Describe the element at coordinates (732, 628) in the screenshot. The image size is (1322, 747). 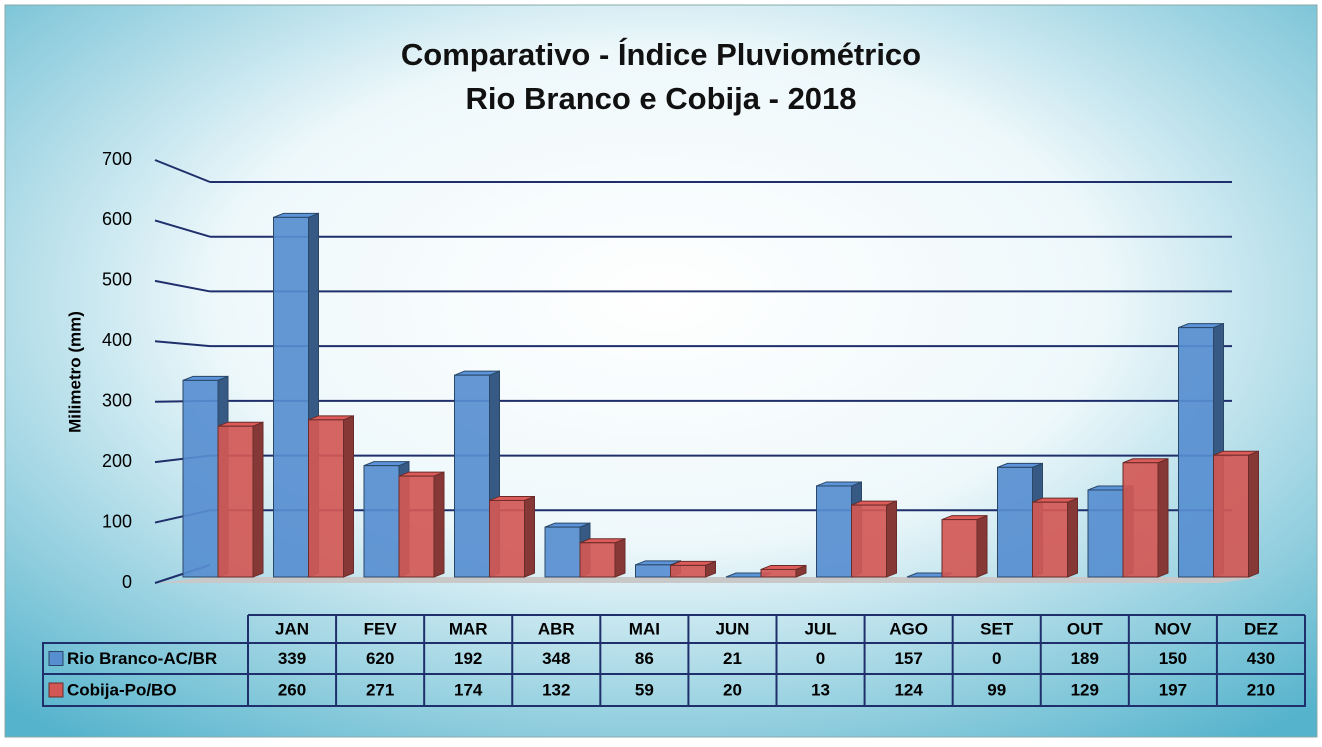
I see `x-tick-label: JUN` at that location.